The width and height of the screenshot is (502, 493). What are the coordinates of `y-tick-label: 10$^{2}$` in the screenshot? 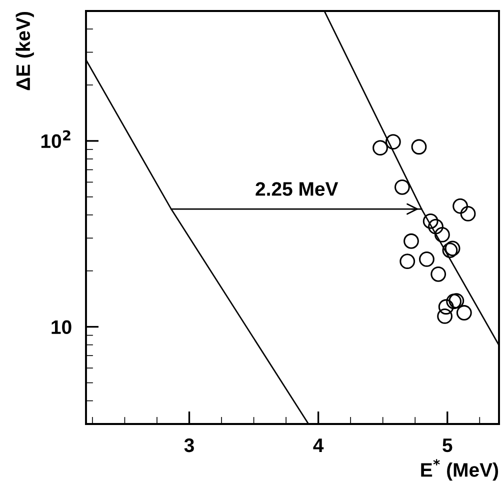 It's located at (55, 139).